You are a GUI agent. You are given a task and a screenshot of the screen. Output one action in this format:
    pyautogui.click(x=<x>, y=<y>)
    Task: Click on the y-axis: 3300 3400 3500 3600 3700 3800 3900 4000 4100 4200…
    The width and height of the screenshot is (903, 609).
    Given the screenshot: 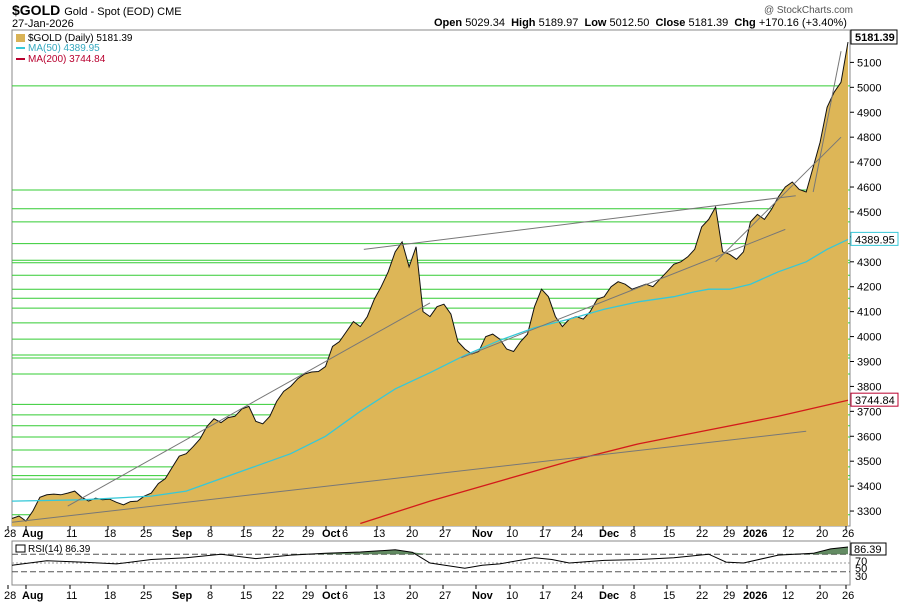 What is the action you would take?
    pyautogui.click(x=865, y=287)
    